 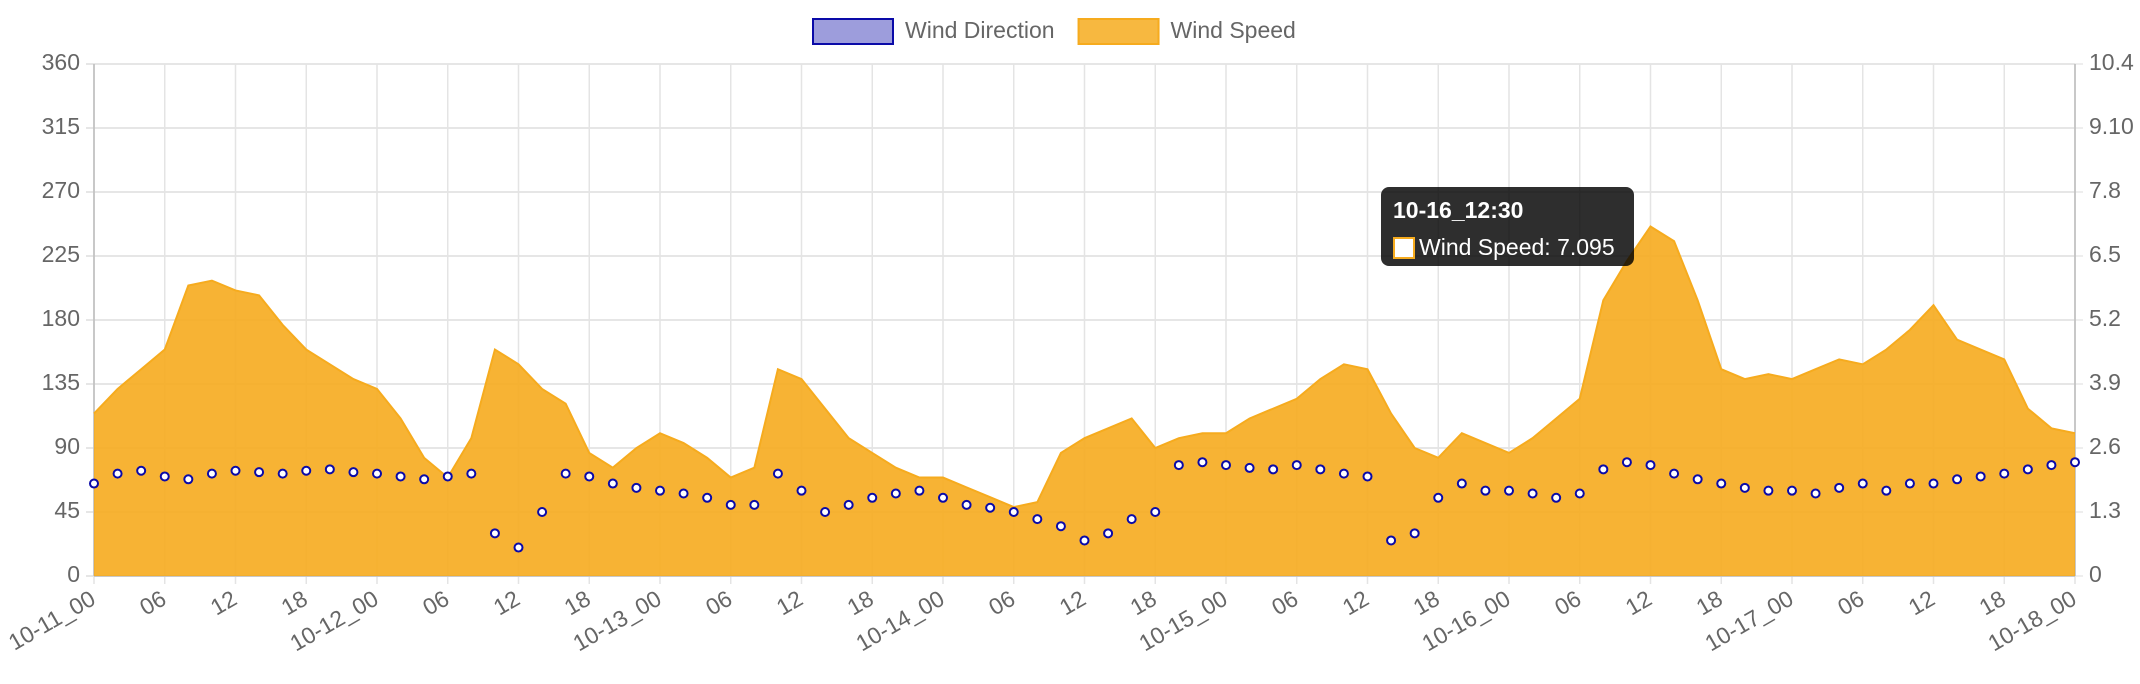 What do you see at coordinates (67, 446) in the screenshot?
I see `y-tick-label: 90` at bounding box center [67, 446].